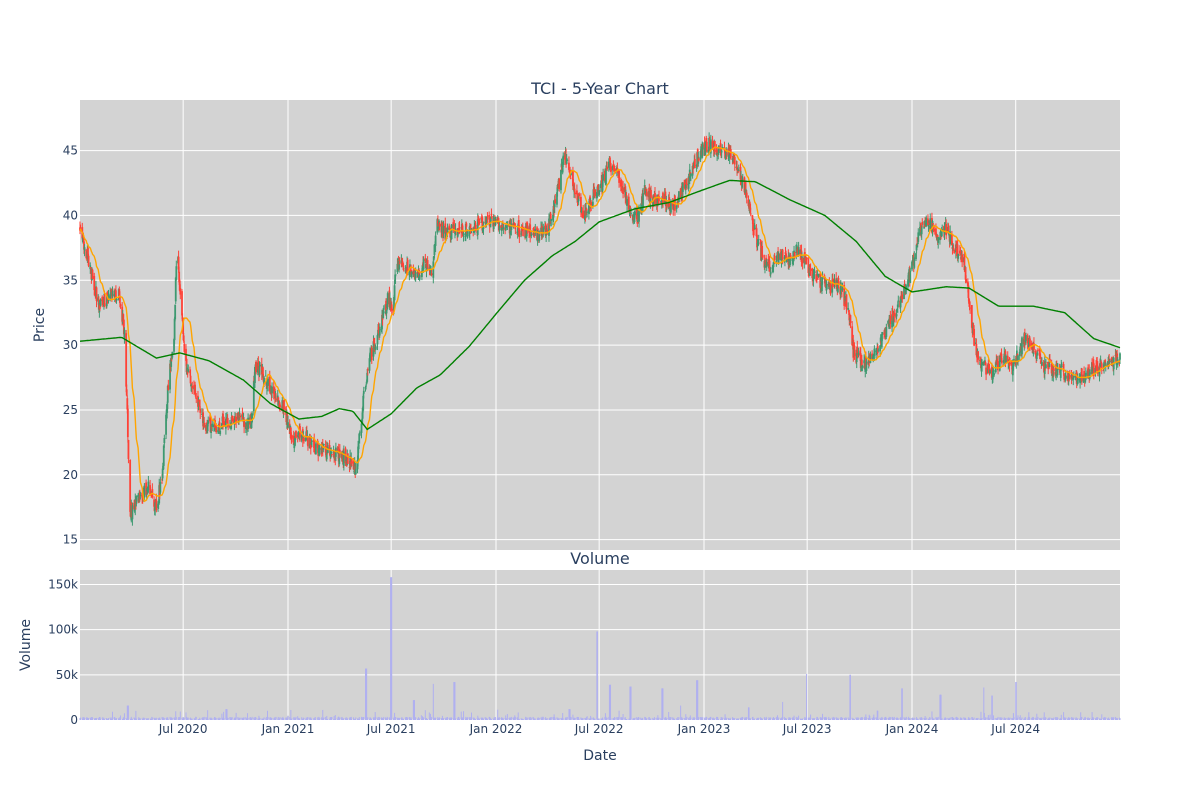 This screenshot has height=800, width=1200. I want to click on x-tick-label: Jul 2020, so click(183, 729).